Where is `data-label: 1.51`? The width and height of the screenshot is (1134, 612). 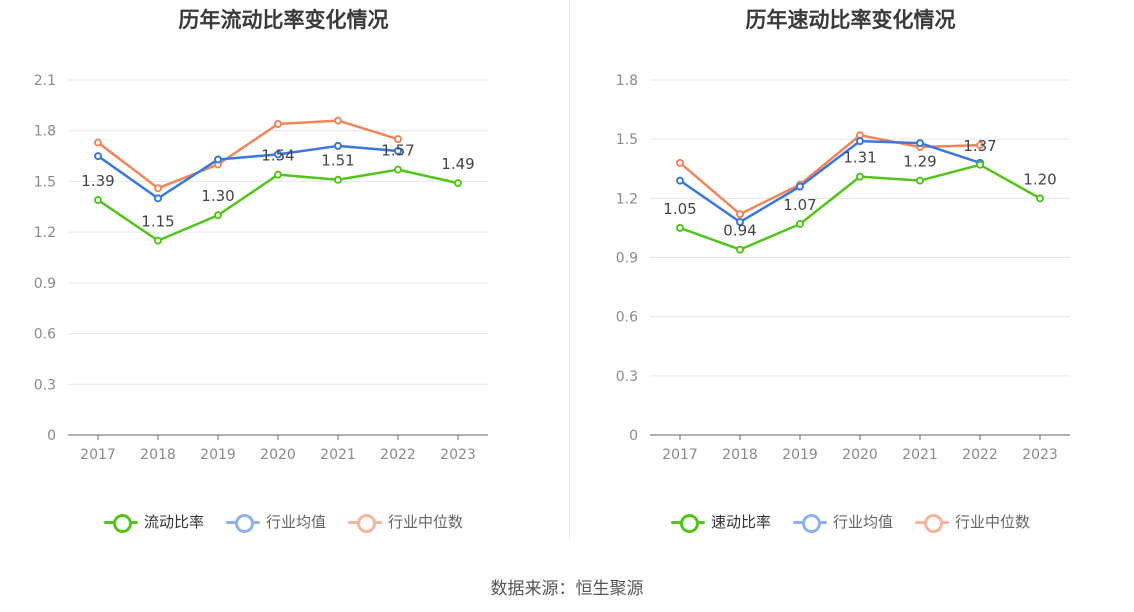
data-label: 1.51 is located at coordinates (337, 161).